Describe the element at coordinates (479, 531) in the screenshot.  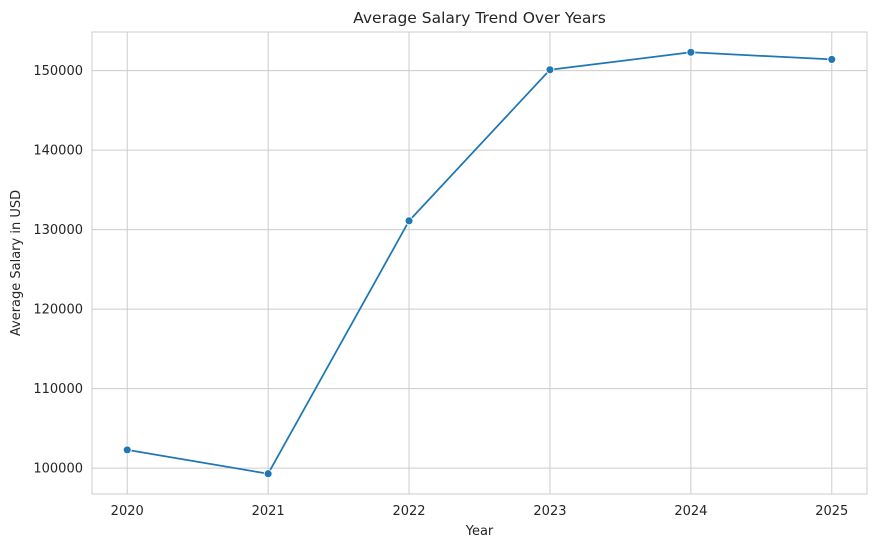
I see `x-axis-label: Year` at that location.